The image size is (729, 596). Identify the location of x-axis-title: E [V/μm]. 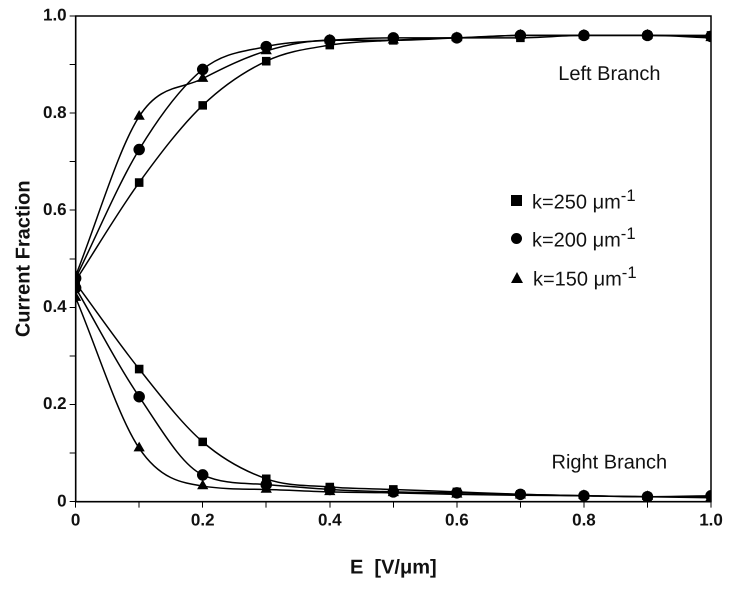
(393, 567).